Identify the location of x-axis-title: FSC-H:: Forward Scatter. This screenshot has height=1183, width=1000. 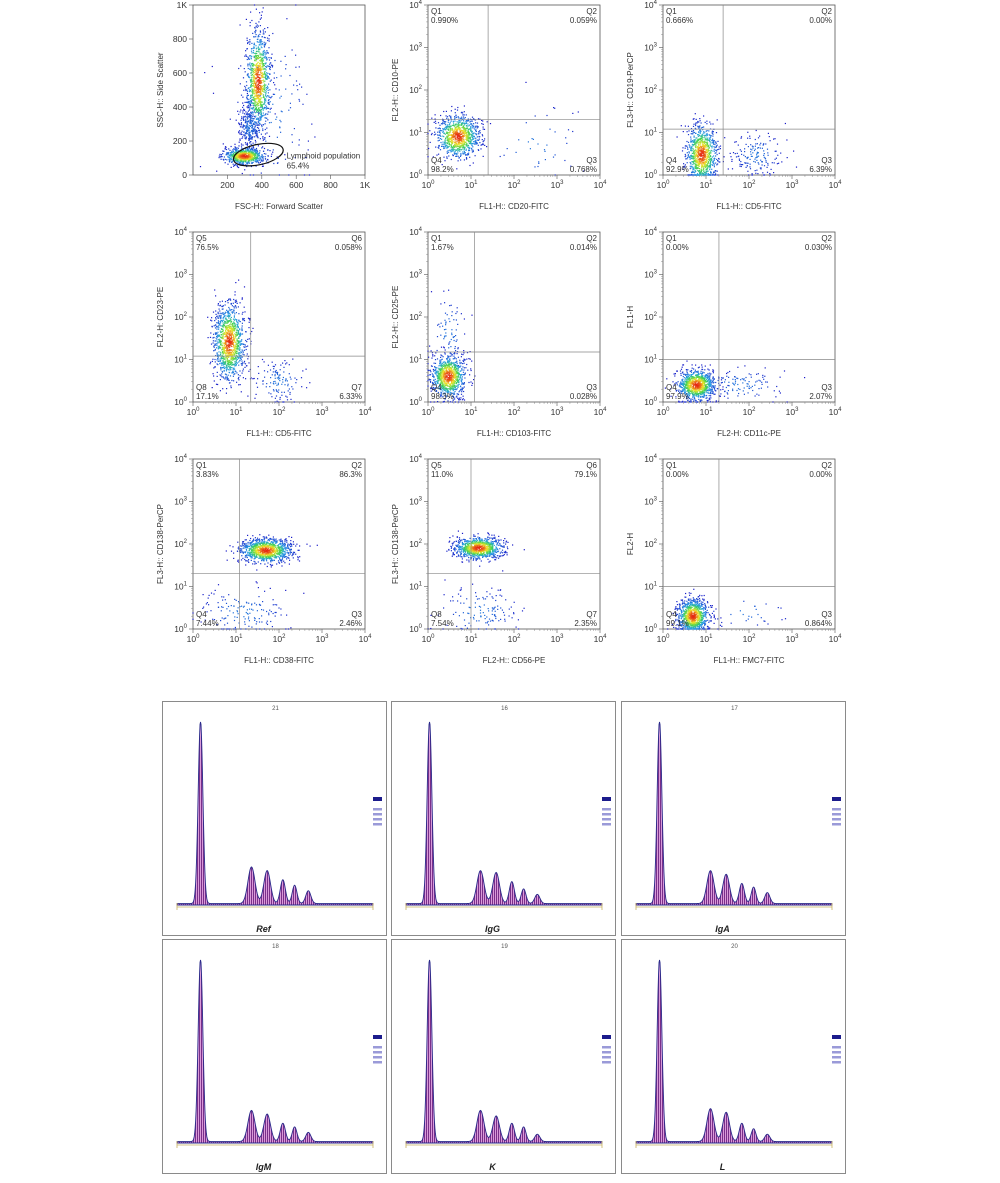
(279, 206).